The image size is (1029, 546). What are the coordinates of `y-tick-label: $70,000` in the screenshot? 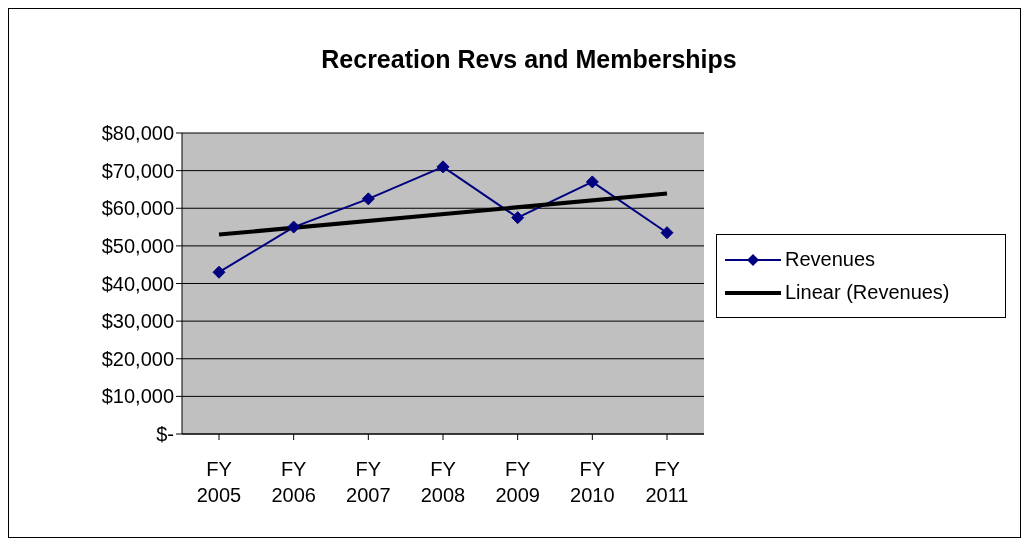 It's located at (137, 170).